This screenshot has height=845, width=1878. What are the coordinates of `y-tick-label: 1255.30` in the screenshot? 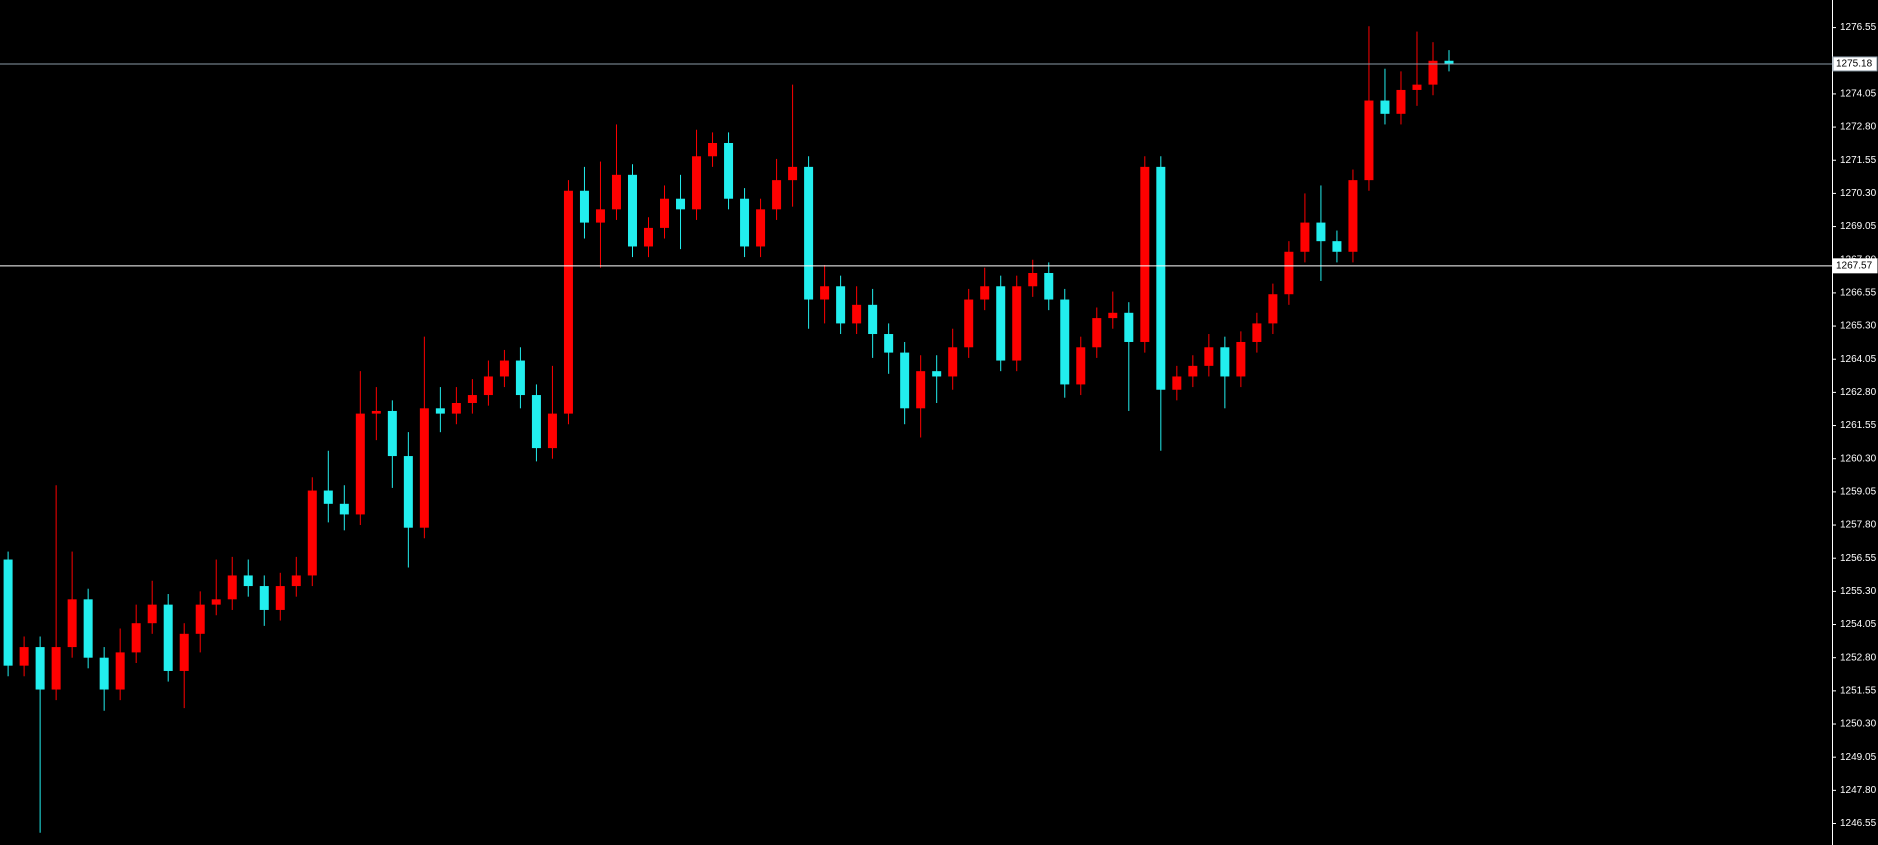 It's located at (1858, 591).